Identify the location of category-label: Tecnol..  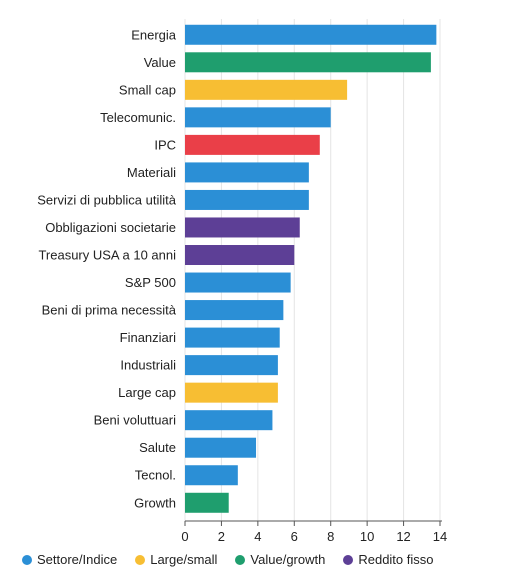
(155, 475).